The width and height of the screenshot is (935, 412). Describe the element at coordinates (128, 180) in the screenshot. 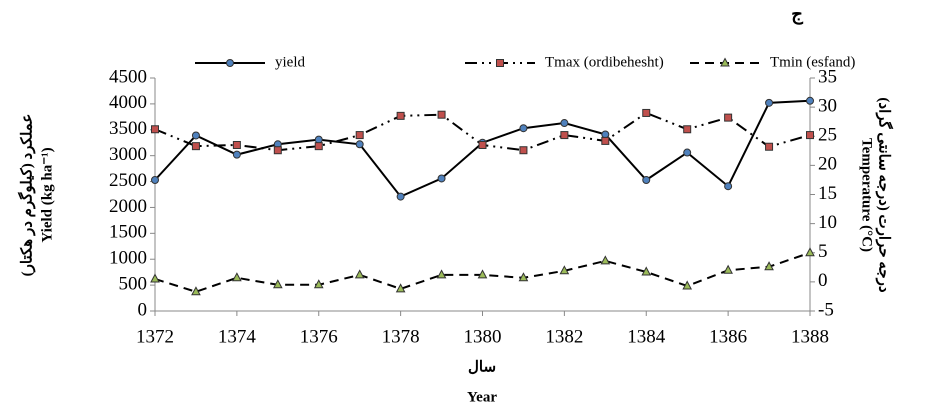

I see `y-tick-label: 2500` at that location.